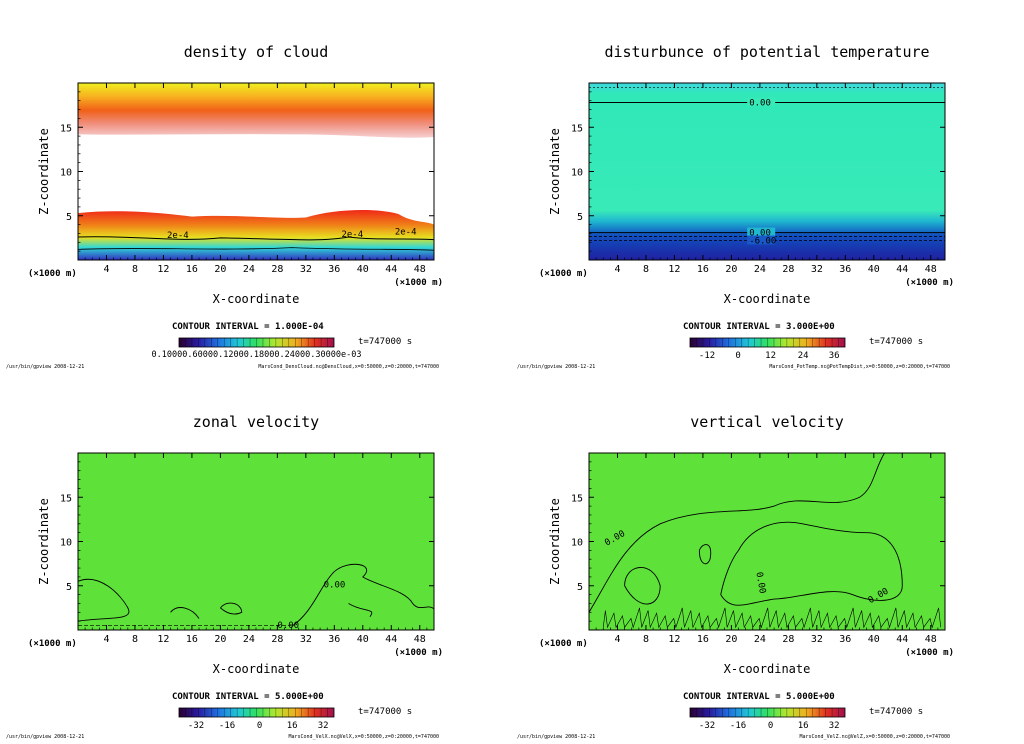  Describe the element at coordinates (256, 234) in the screenshot. I see `lower-cloud-layer` at that location.